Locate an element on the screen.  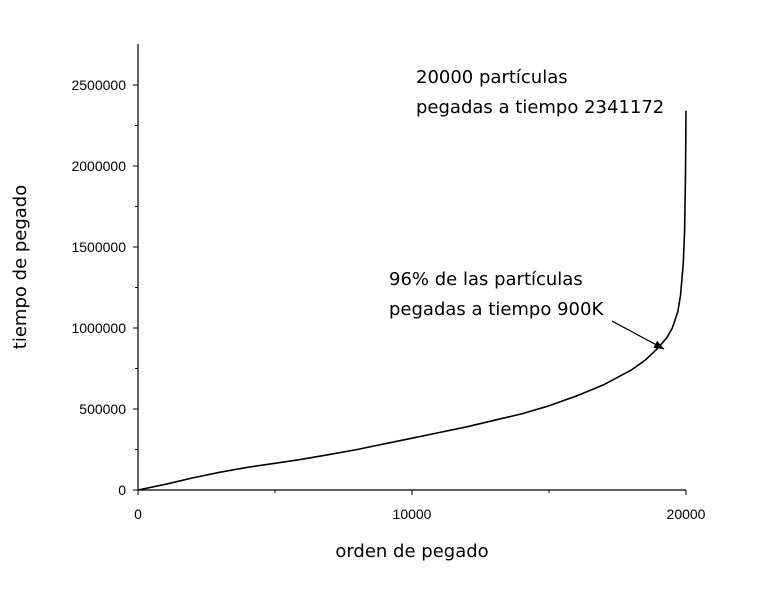
y-tick-label: 2500000 is located at coordinates (98, 85).